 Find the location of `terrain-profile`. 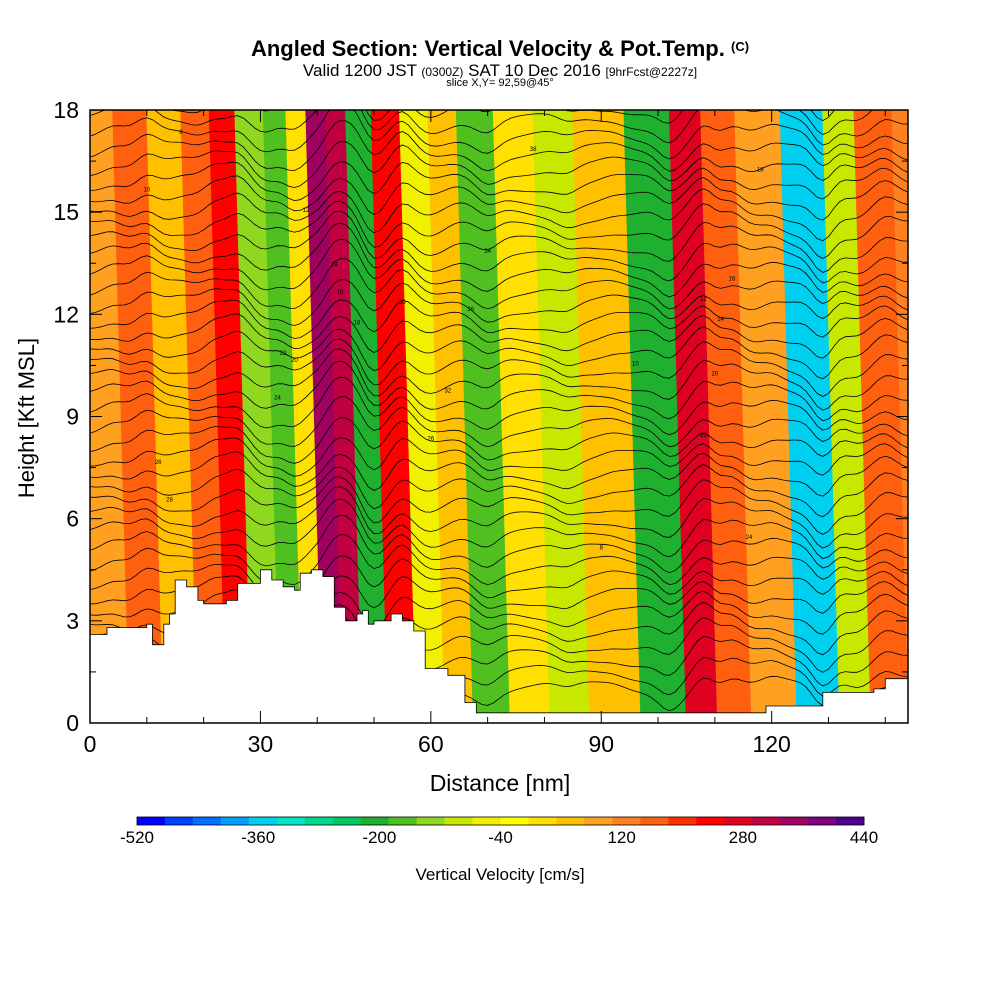

terrain-profile is located at coordinates (499, 646).